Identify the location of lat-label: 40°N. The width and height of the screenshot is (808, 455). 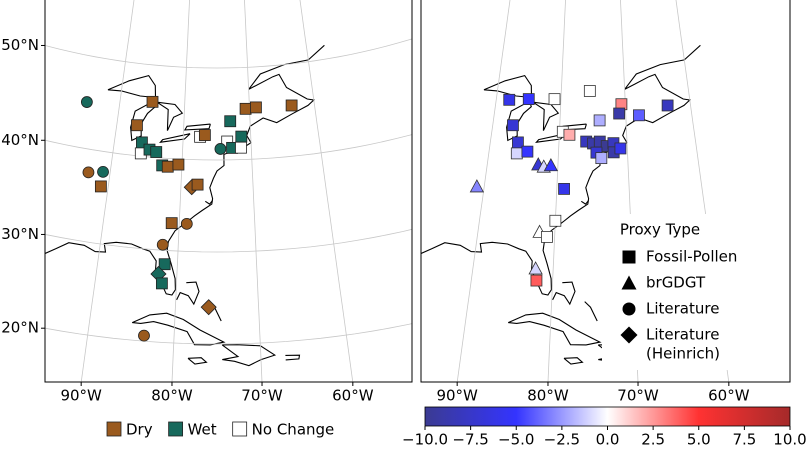
(20, 140).